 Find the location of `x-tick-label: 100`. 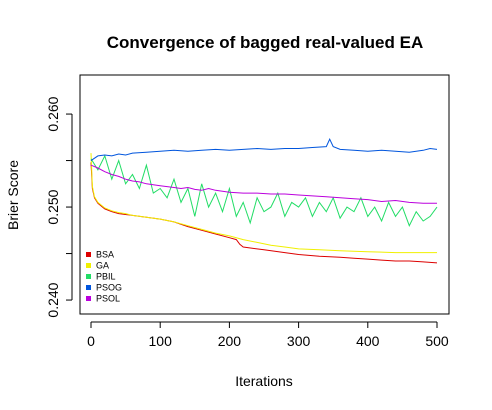

x-tick-label: 100 is located at coordinates (161, 341).